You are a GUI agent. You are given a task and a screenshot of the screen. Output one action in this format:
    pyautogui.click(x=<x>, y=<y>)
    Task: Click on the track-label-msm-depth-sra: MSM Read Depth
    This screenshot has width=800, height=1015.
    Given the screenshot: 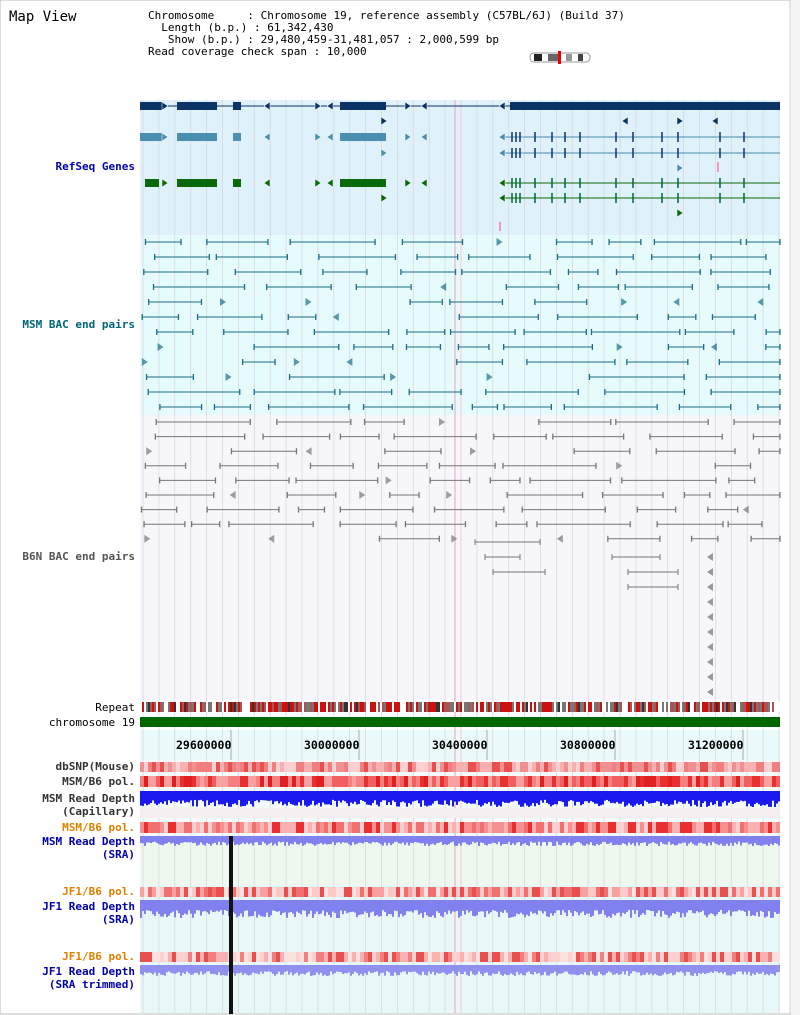 What is the action you would take?
    pyautogui.click(x=88, y=841)
    